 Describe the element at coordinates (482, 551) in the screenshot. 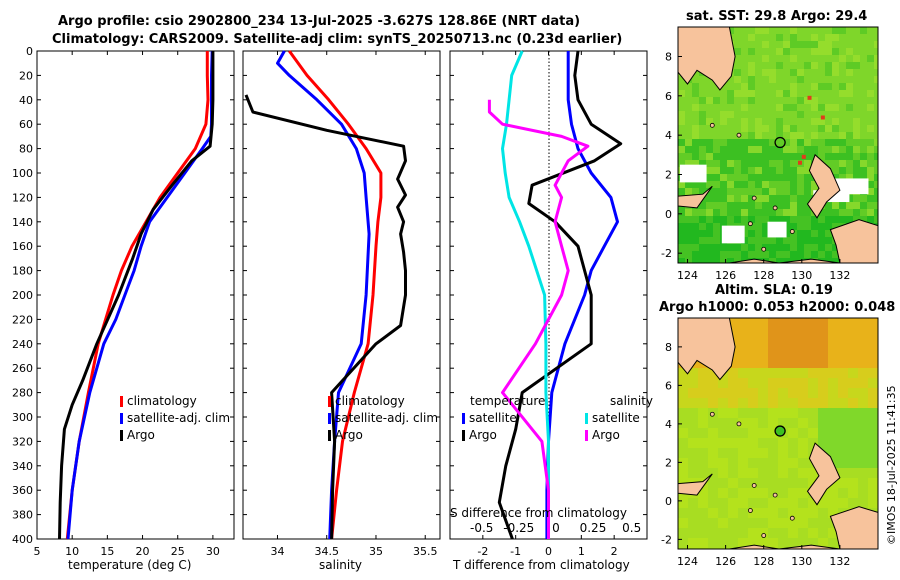

I see `x-tick-label: -2` at that location.